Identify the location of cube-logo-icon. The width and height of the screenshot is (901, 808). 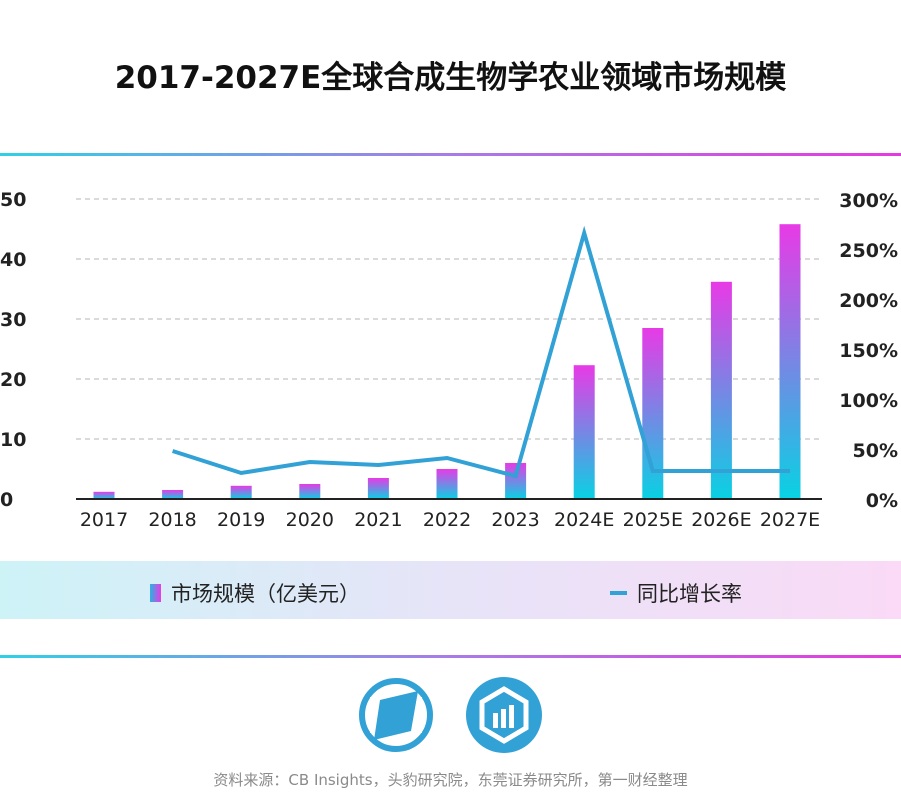
(504, 715).